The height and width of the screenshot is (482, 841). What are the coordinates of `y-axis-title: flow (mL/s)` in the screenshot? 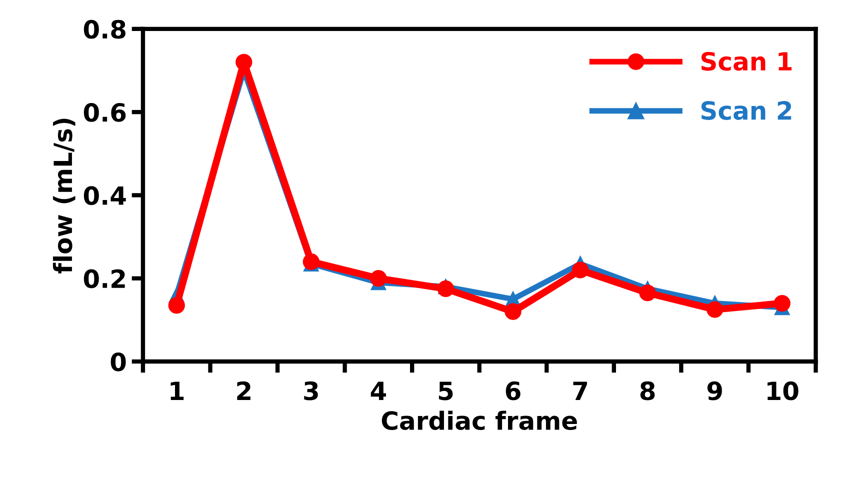 It's located at (64, 196).